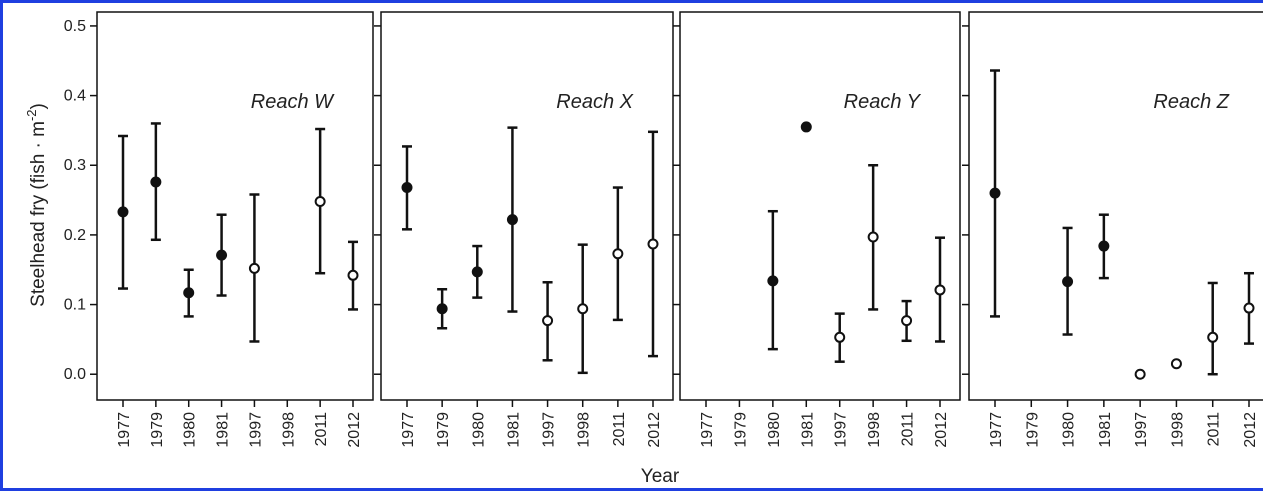 This screenshot has height=491, width=1263. What do you see at coordinates (660, 476) in the screenshot?
I see `x-axis-title: Year` at bounding box center [660, 476].